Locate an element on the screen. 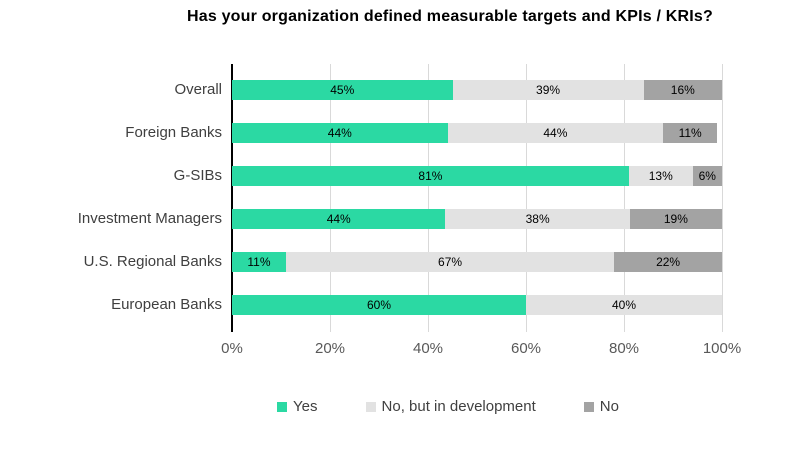  bar-segment-label: 22% is located at coordinates (668, 262).